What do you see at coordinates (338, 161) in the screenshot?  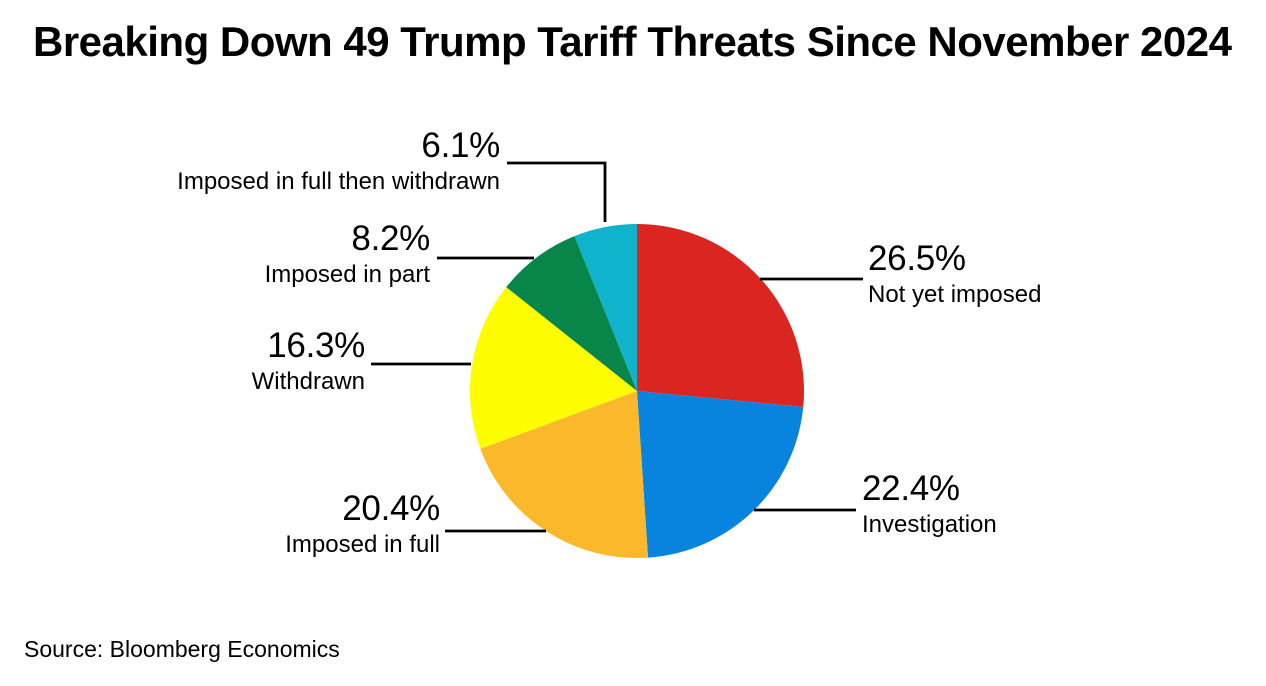 I see `slice-label-imposed-in-full-then-withdrawn: 6.1% Imposed in full then withdrawn` at bounding box center [338, 161].